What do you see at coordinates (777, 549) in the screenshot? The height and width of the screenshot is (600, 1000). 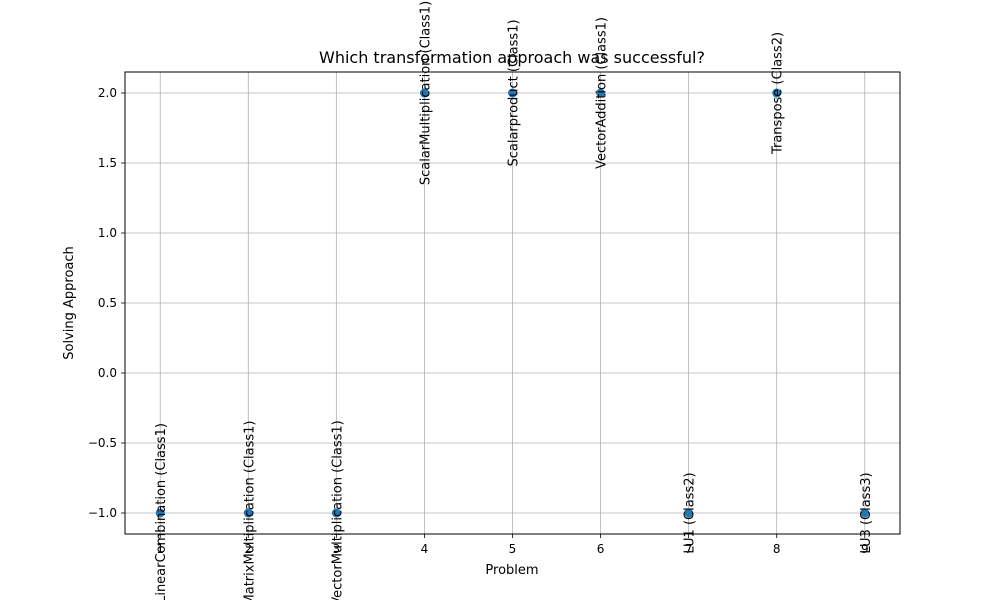 I see `x-tick-label: 8` at bounding box center [777, 549].